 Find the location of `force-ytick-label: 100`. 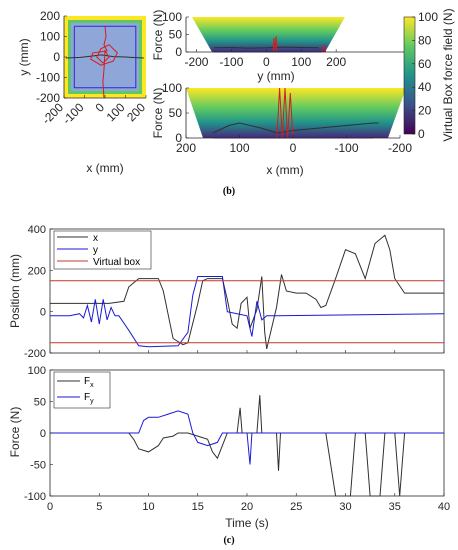

force-ytick-label: 100 is located at coordinates (37, 371).